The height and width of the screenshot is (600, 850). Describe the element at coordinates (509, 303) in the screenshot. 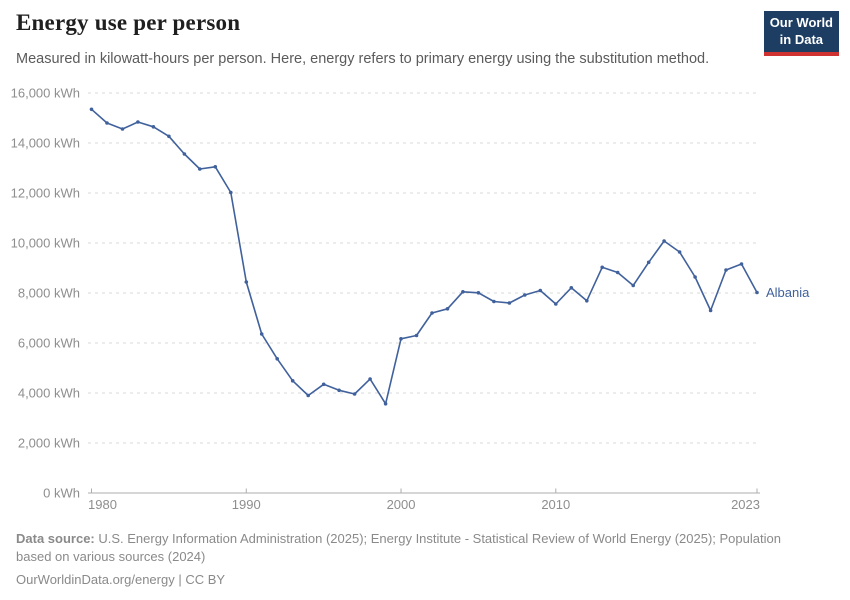

I see `data-point-2007` at that location.